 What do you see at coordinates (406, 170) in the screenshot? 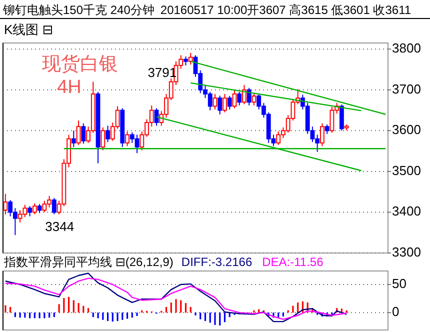
I see `y-tick-label: 3500` at bounding box center [406, 170].